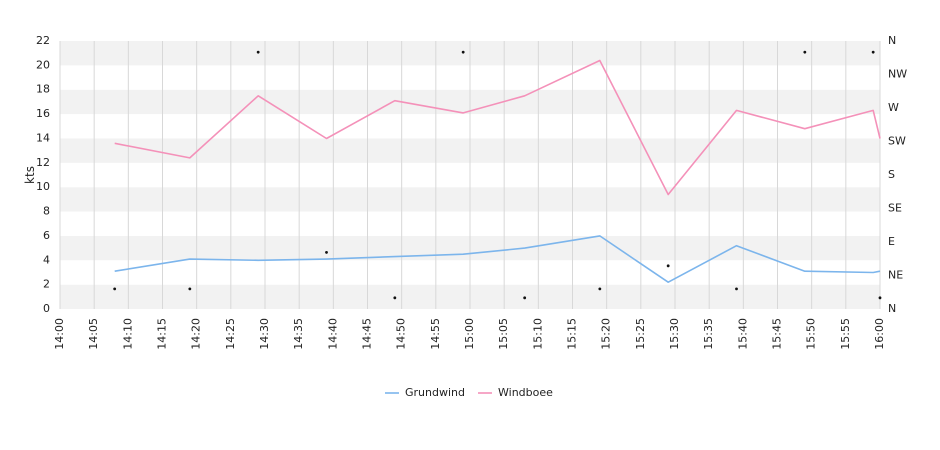 Image resolution: width=940 pixels, height=450 pixels. I want to click on x-tick-label: 15:05, so click(503, 334).